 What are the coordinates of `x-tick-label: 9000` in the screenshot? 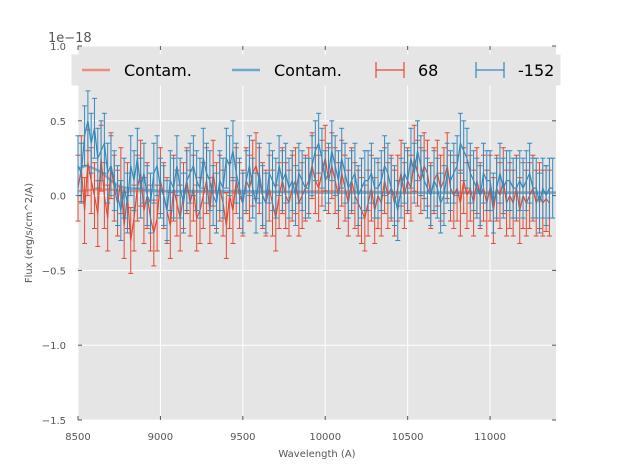 It's located at (160, 437).